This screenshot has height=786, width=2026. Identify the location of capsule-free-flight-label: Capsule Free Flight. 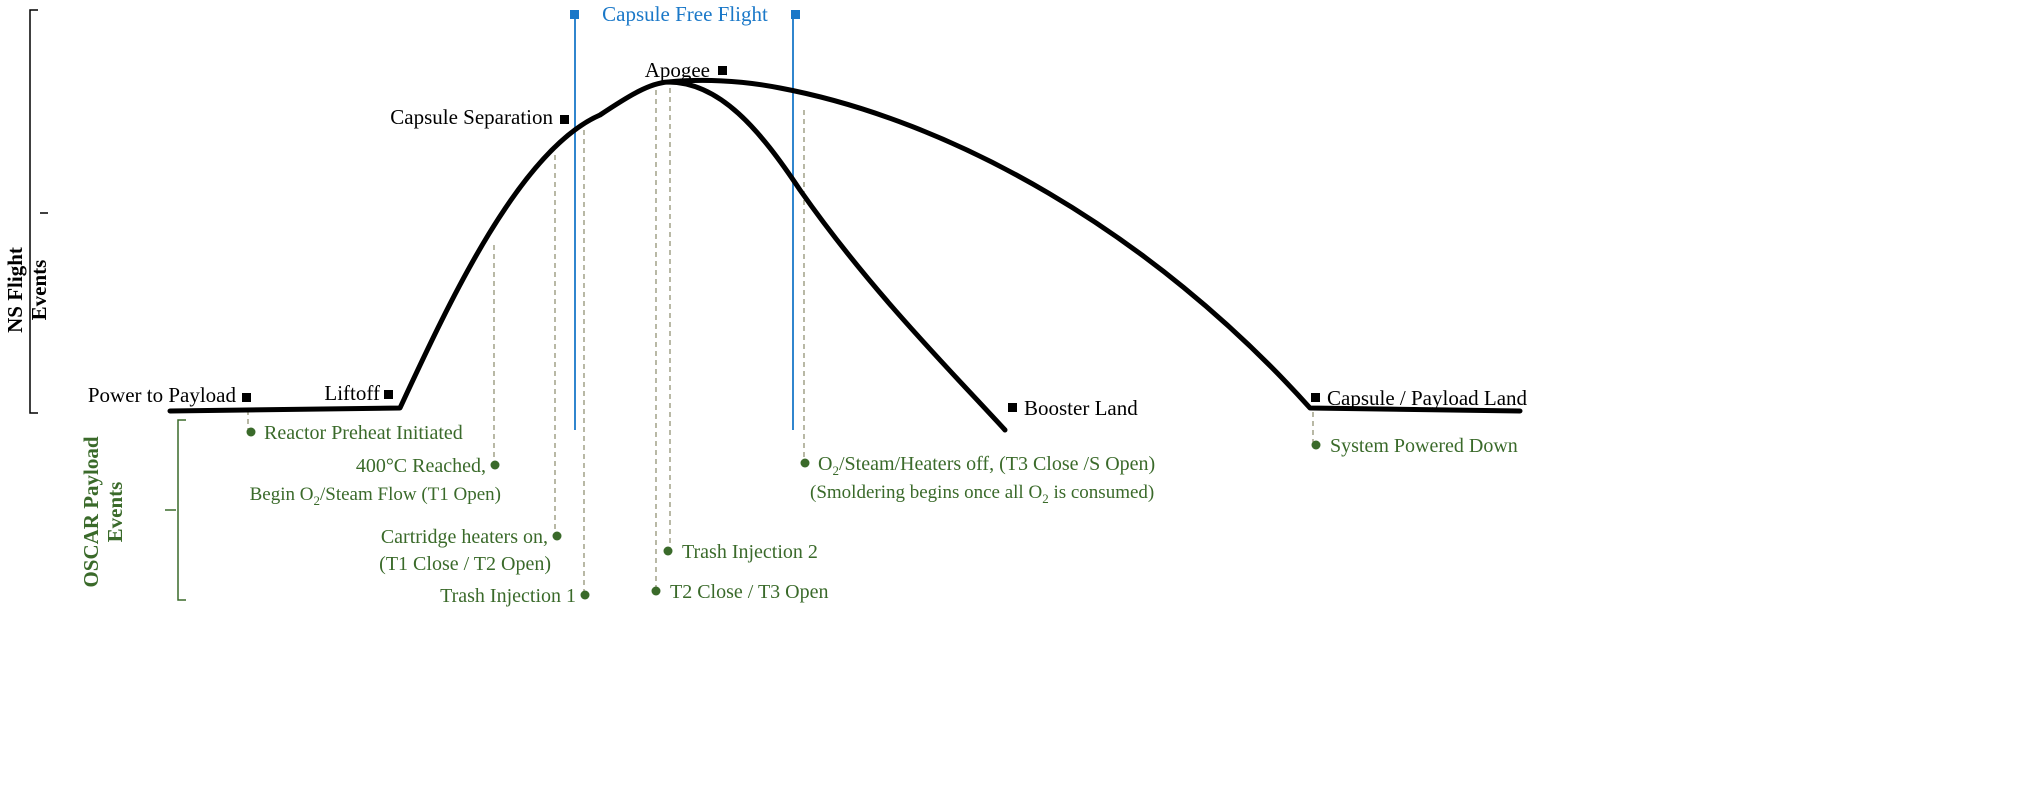
(685, 14).